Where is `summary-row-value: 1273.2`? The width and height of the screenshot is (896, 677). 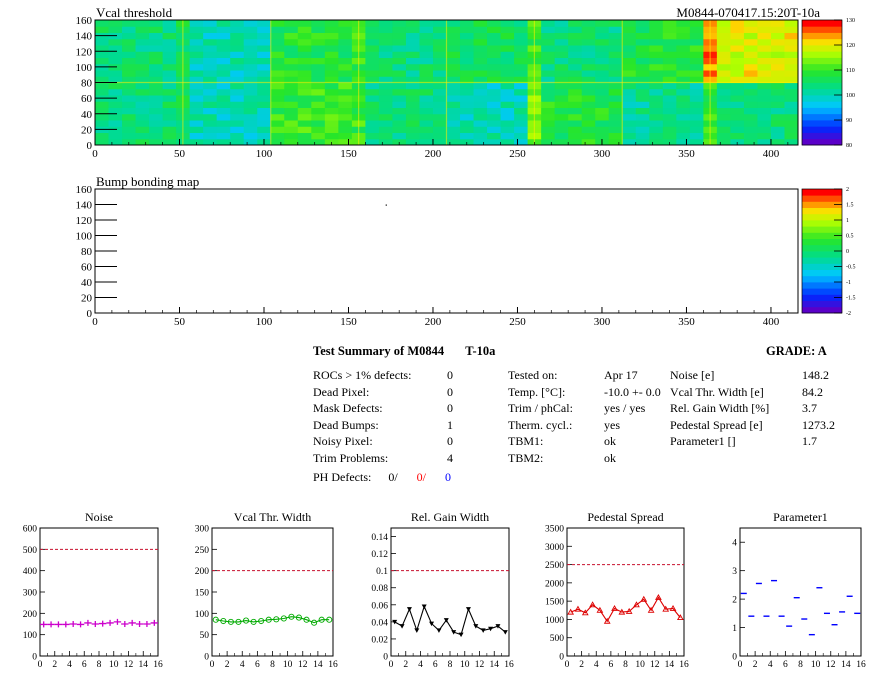 summary-row-value: 1273.2 is located at coordinates (818, 424).